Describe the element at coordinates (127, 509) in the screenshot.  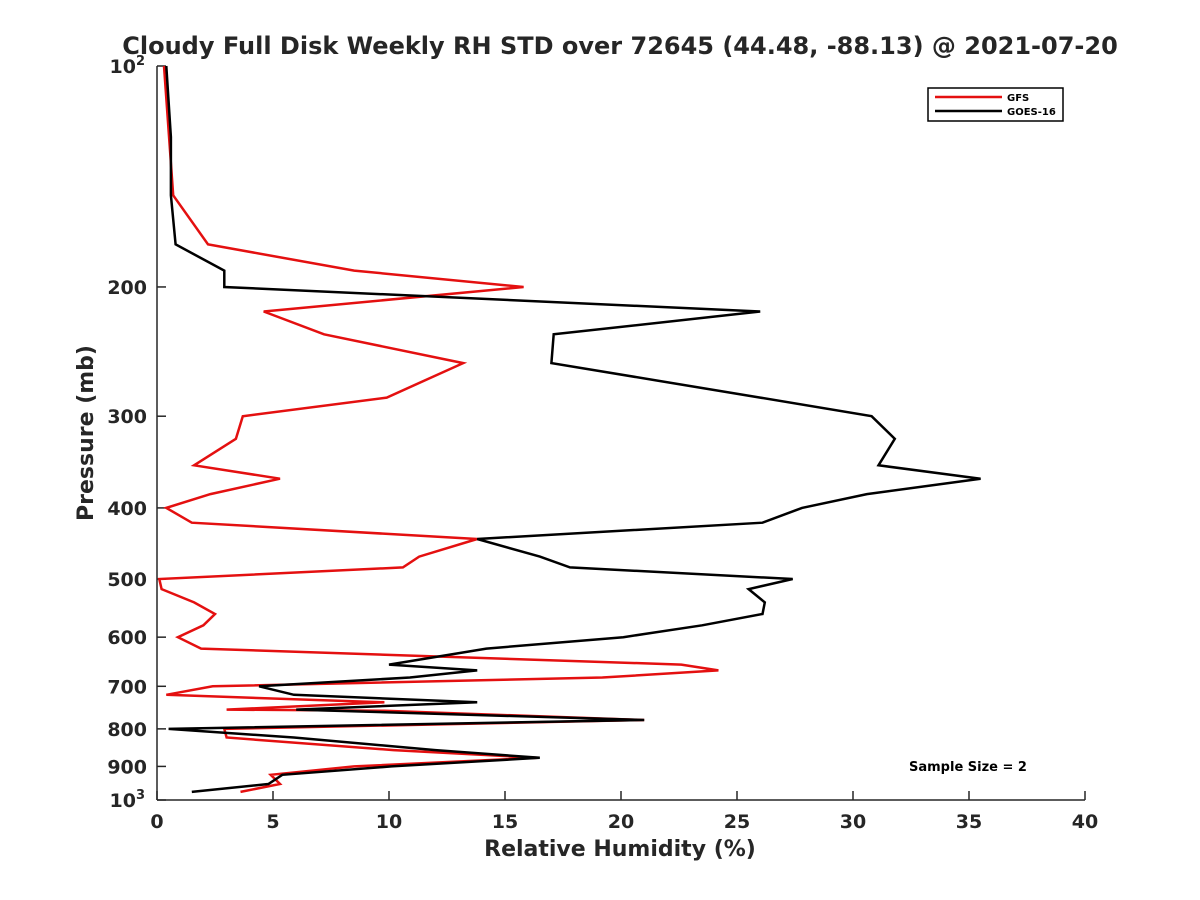
I see `y-tick-label: 400` at that location.